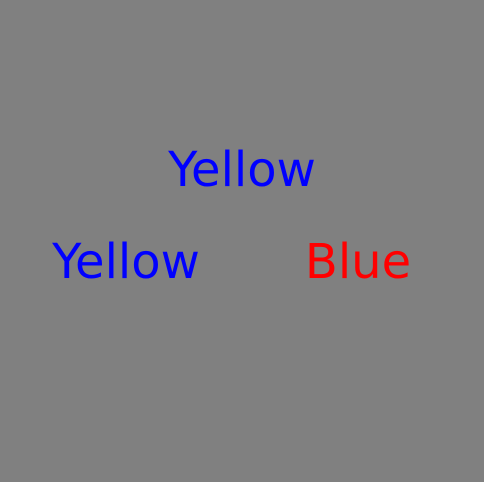 Image resolution: width=484 pixels, height=482 pixels. I want to click on color-word-left: Yellow, so click(126, 262).